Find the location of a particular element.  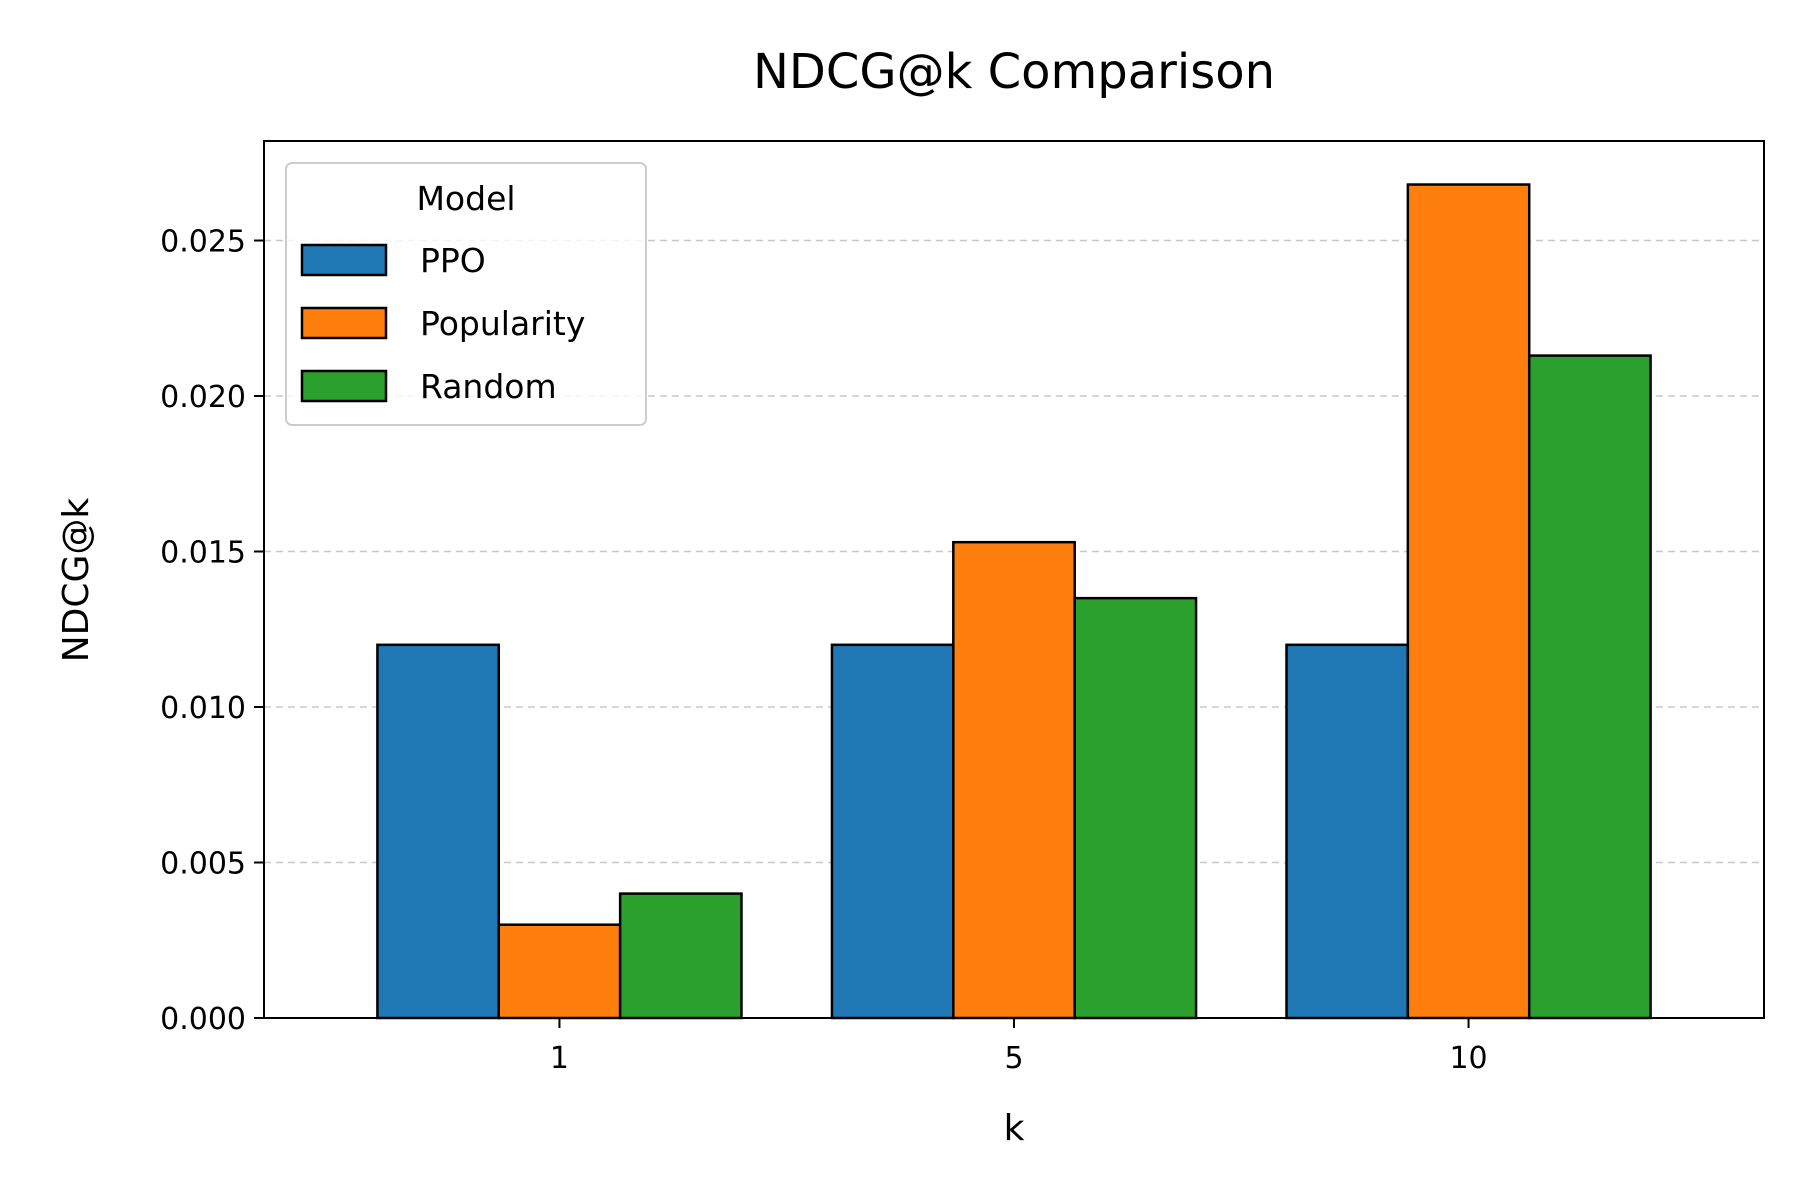

legend-label-random: Random is located at coordinates (488, 386).